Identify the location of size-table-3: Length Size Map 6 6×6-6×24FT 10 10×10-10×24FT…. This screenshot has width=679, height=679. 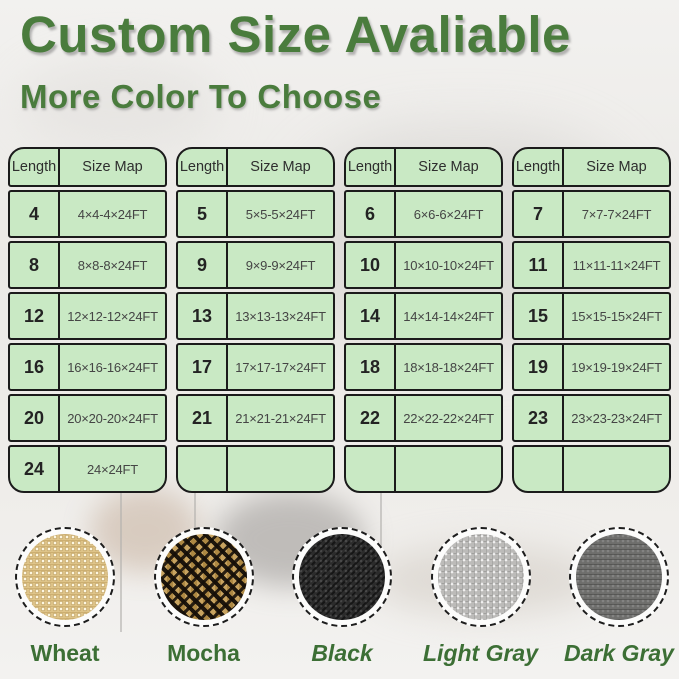
(423, 320).